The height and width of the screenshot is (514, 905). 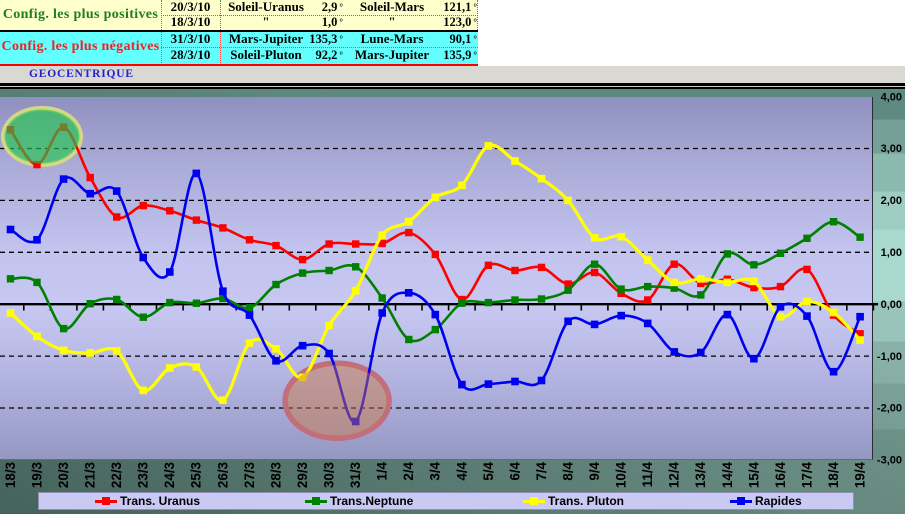 I want to click on svg-text: 11/4, so click(x=647, y=474).